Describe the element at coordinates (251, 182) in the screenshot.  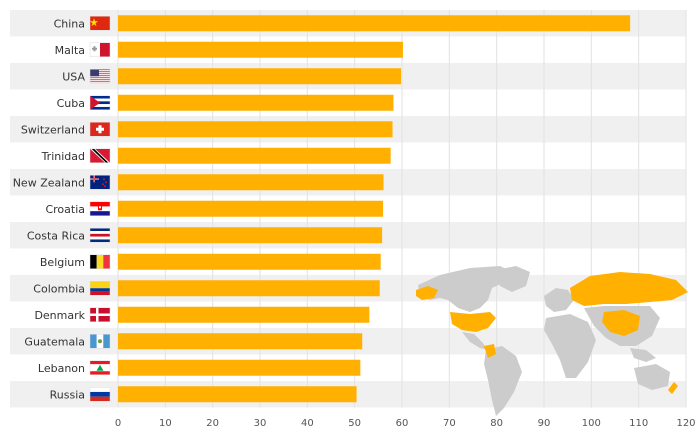
I see `bar-new-zealand` at that location.